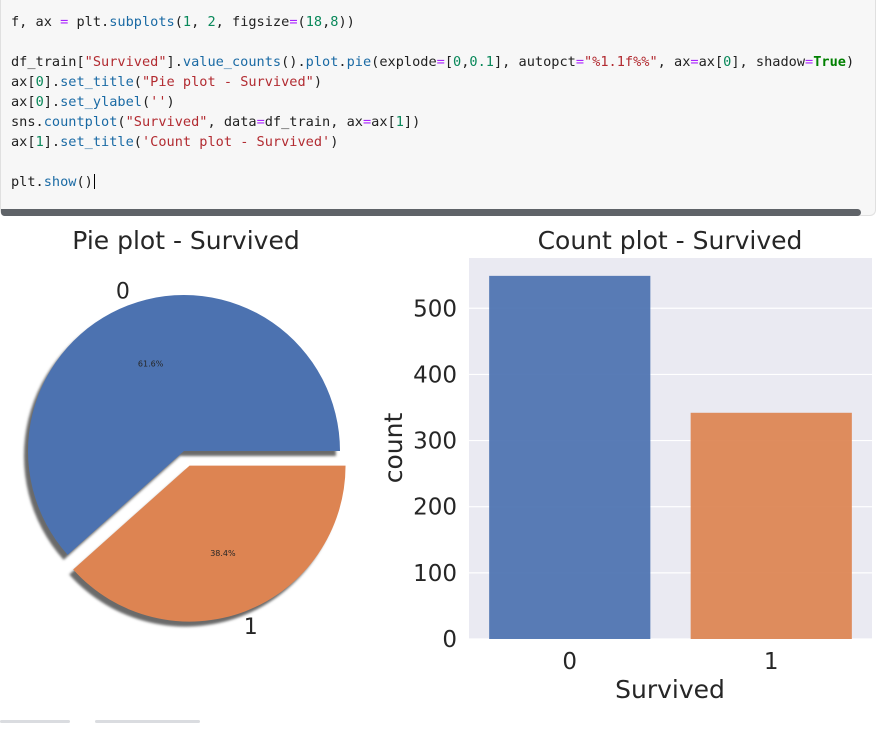 The height and width of the screenshot is (729, 878). I want to click on pie-slice-label: 0, so click(123, 292).